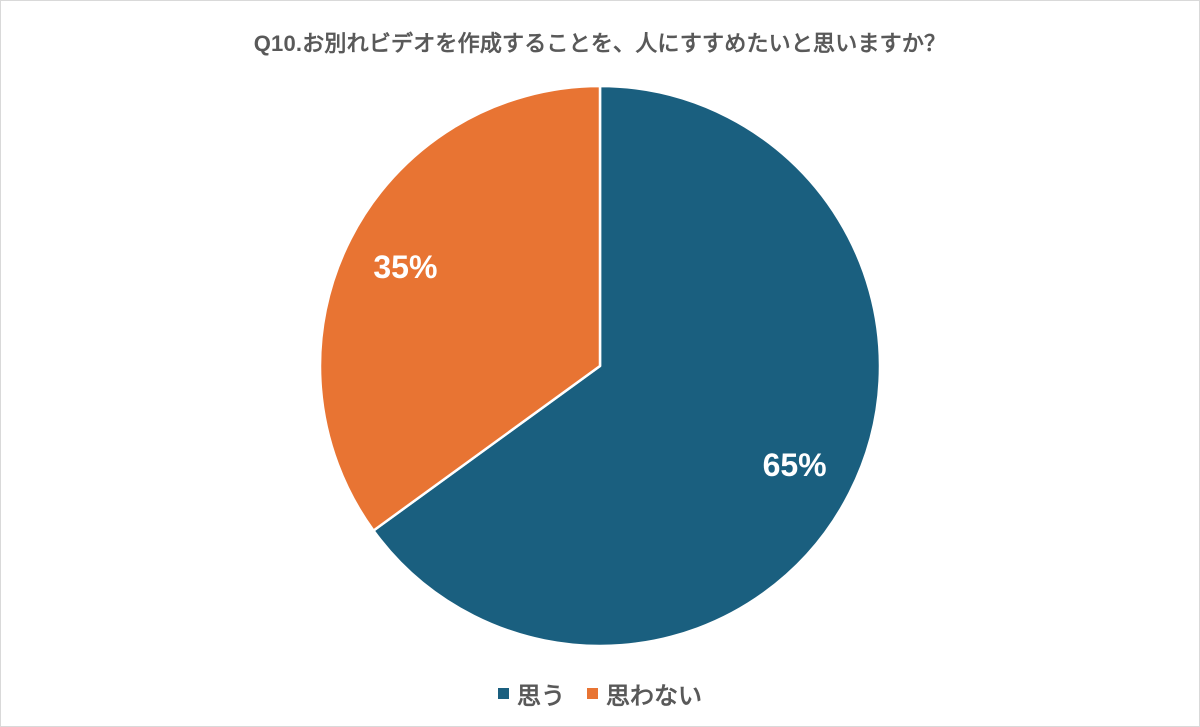 This screenshot has height=727, width=1200. Describe the element at coordinates (541, 696) in the screenshot. I see `legend-label: 思う` at that location.